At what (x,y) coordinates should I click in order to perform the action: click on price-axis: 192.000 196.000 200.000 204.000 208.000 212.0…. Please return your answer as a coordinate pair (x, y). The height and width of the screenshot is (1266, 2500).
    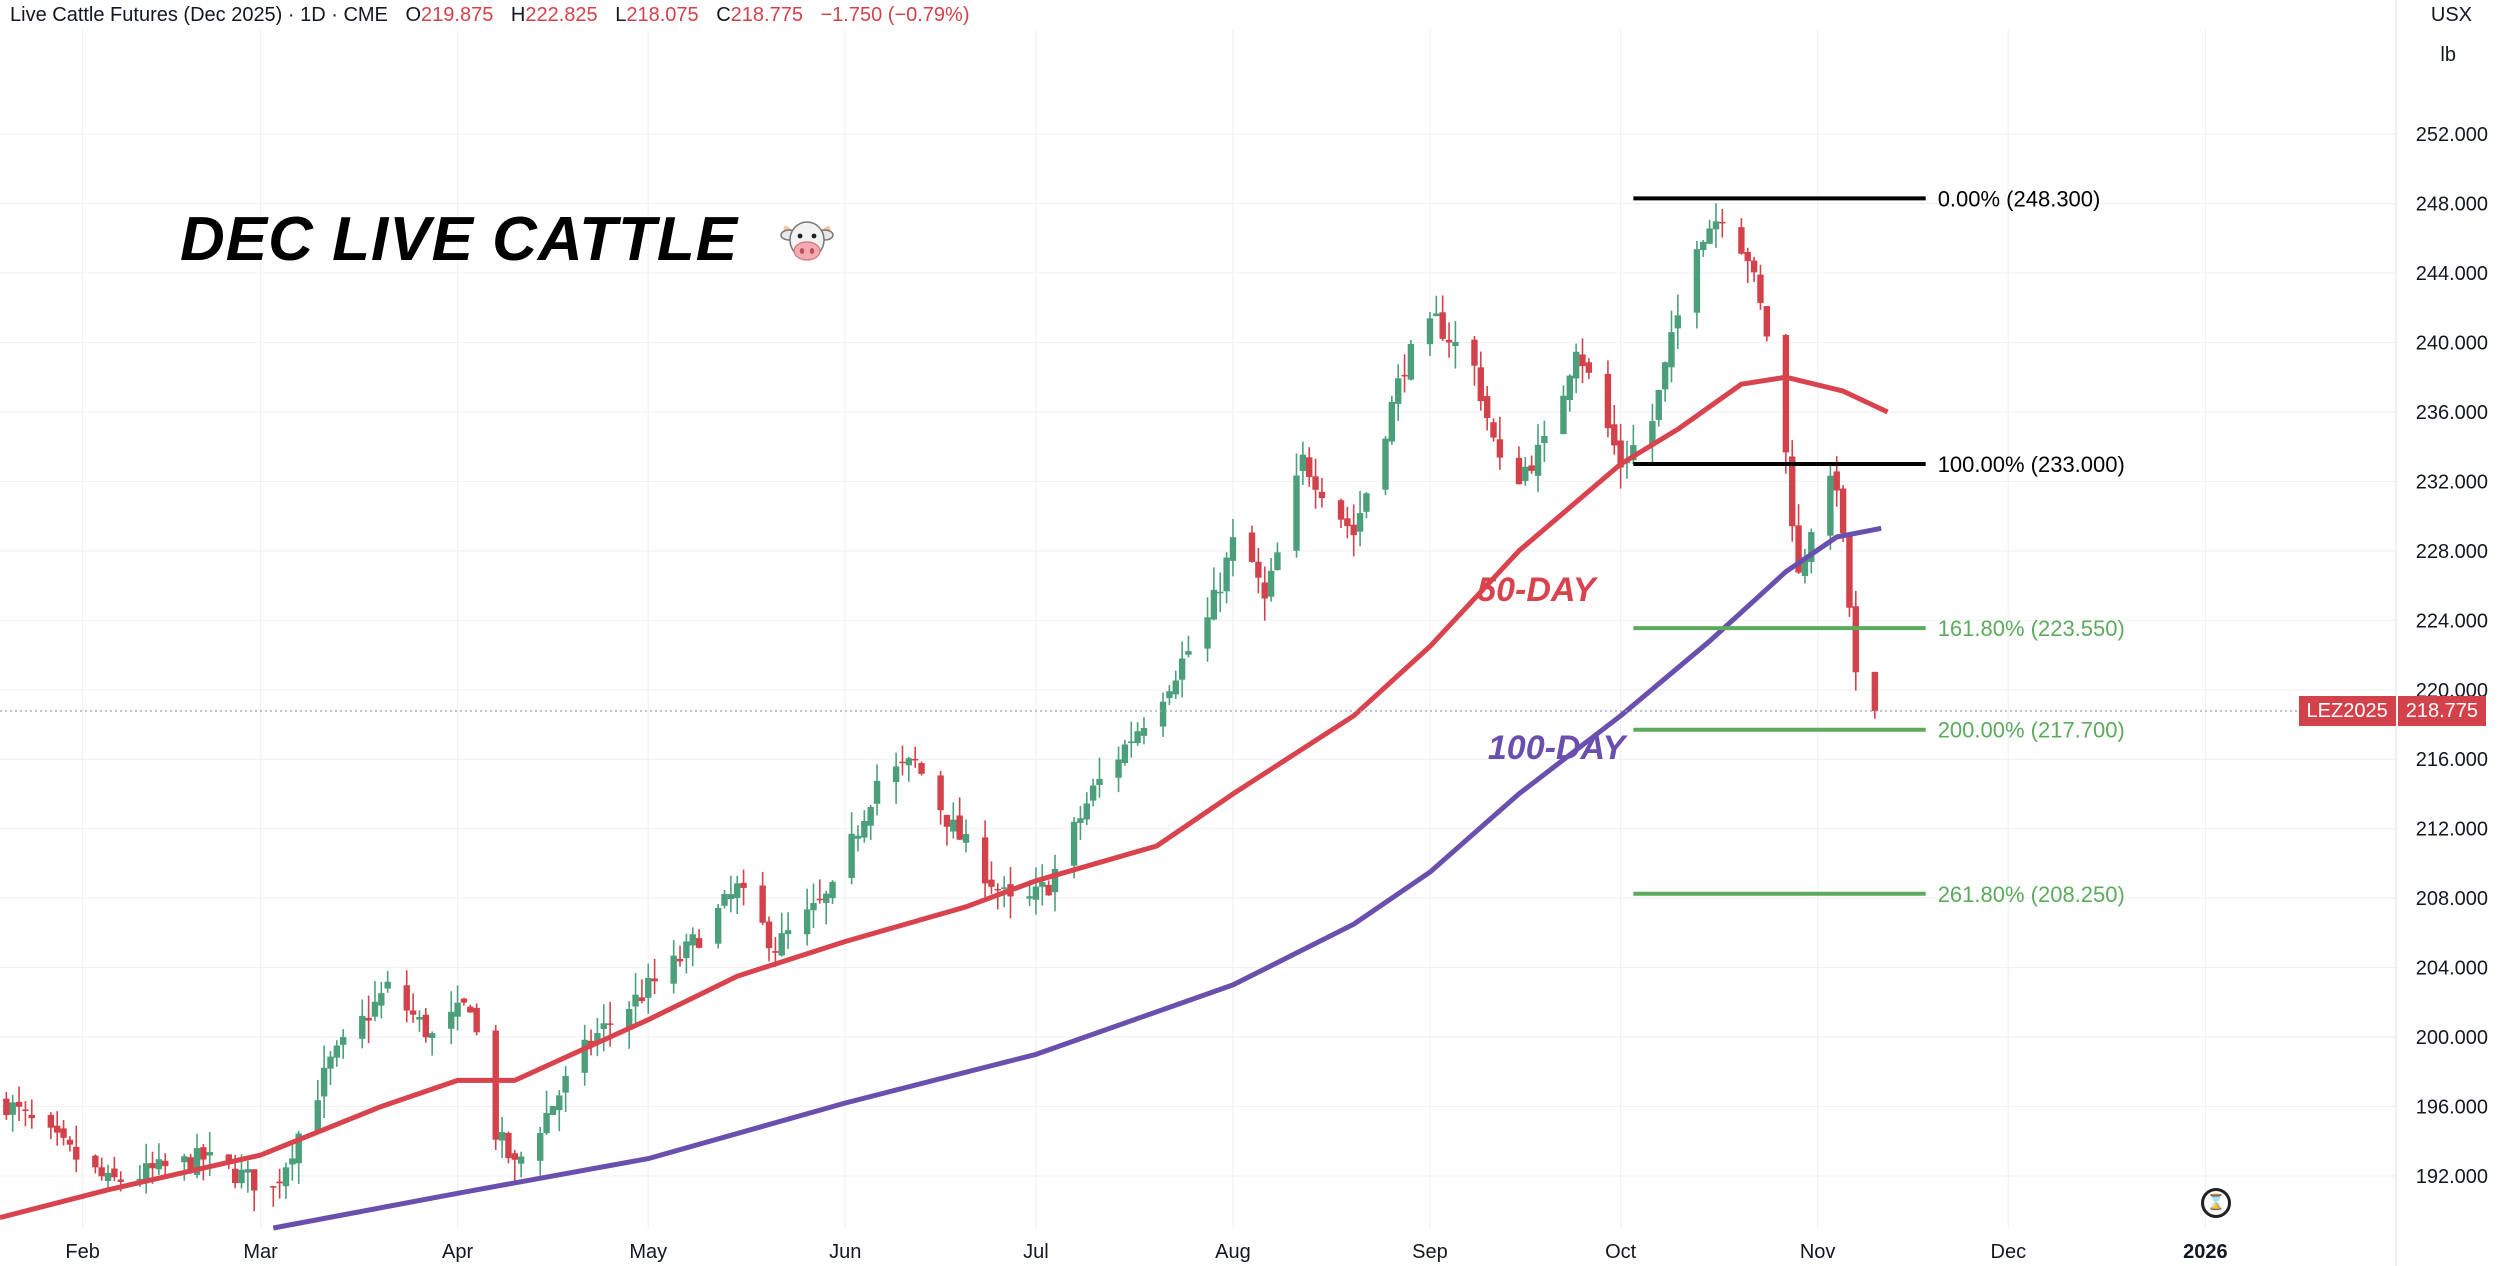
    Looking at the image, I should click on (2452, 656).